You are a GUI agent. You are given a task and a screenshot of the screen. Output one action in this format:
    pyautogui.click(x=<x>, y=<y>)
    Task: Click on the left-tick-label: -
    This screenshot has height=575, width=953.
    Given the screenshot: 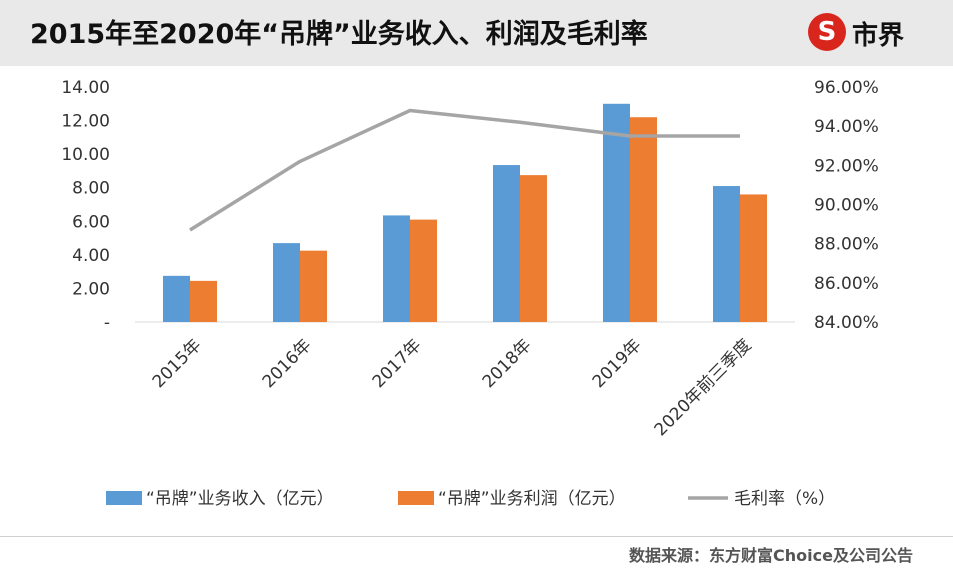 What is the action you would take?
    pyautogui.click(x=107, y=323)
    